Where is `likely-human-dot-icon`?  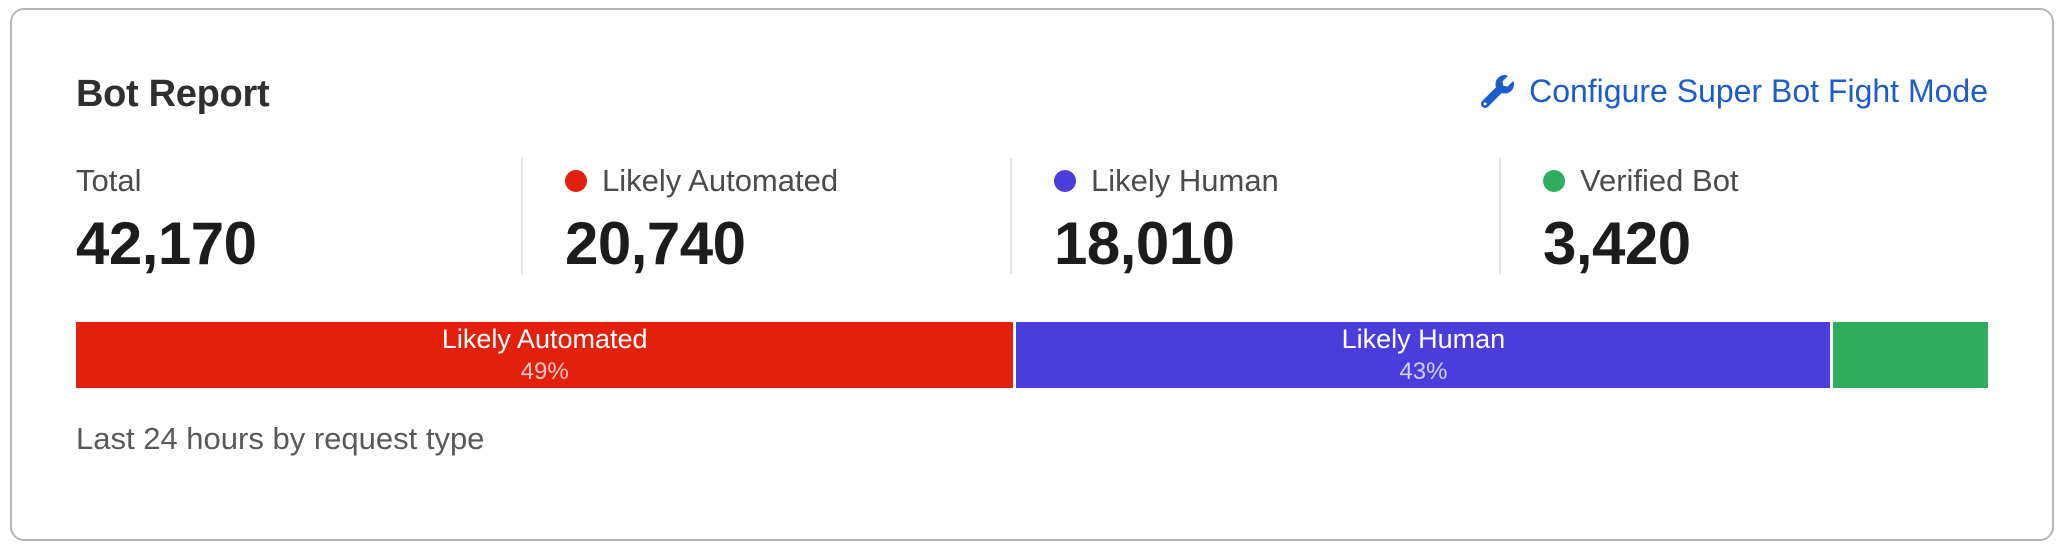 likely-human-dot-icon is located at coordinates (1065, 180).